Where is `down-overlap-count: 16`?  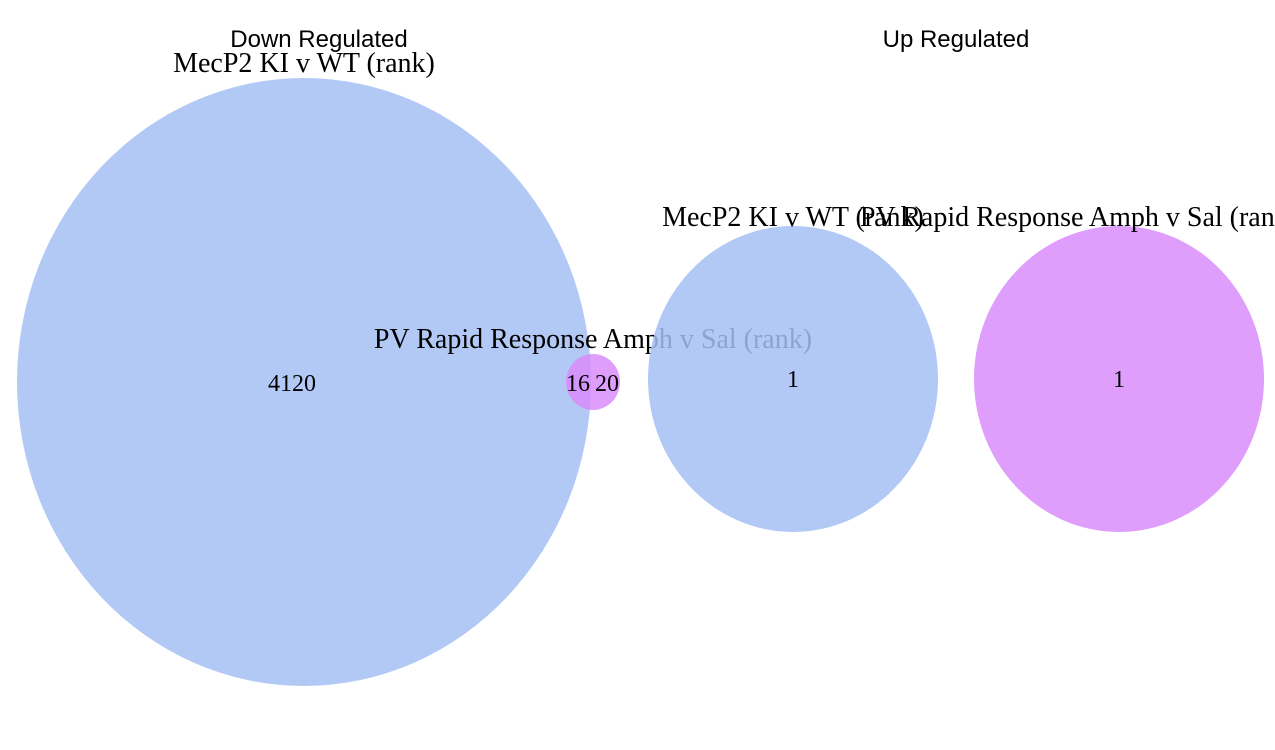 down-overlap-count: 16 is located at coordinates (578, 384).